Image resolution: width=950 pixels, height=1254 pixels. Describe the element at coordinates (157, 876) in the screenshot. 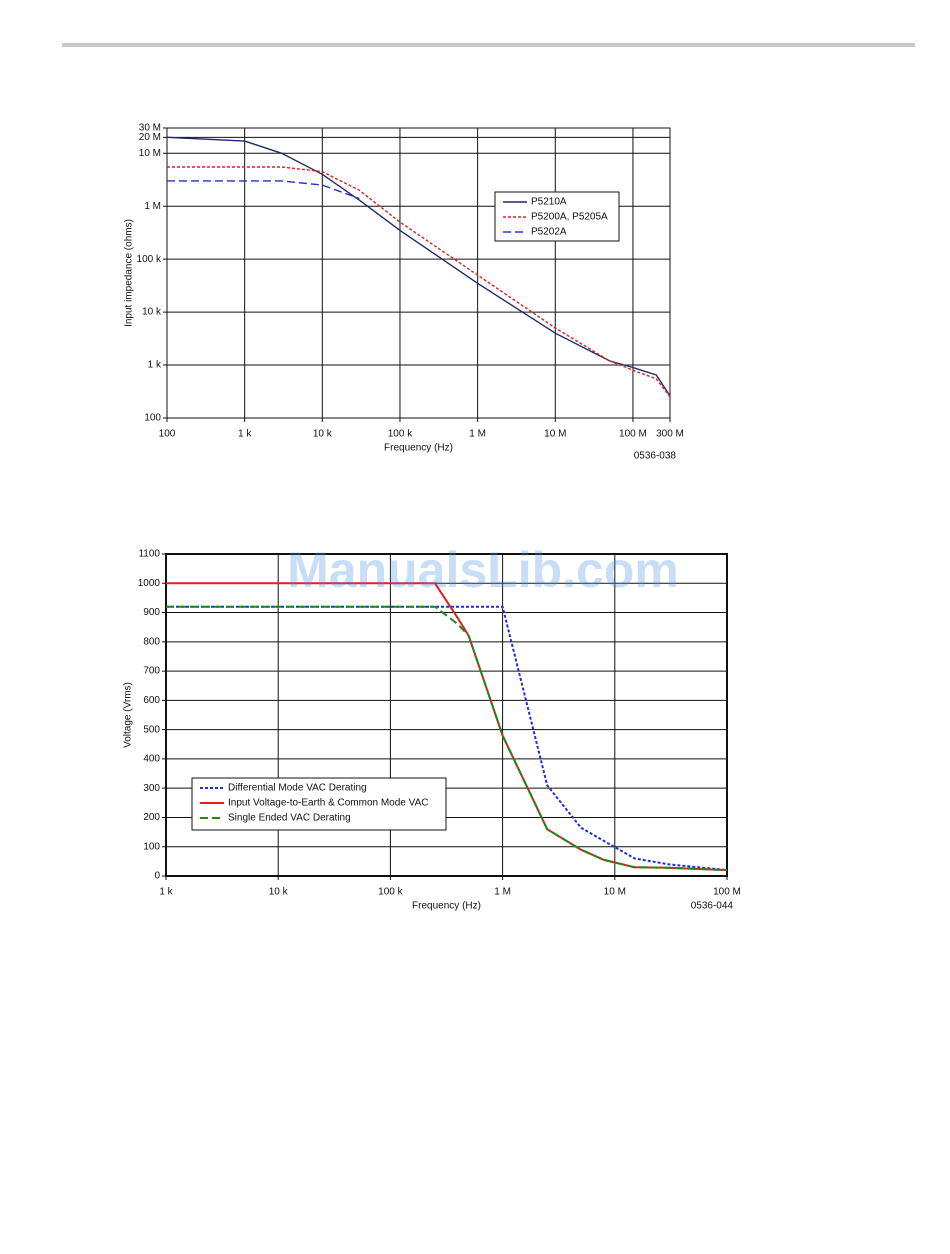

I see `y-tick-label: 0` at that location.